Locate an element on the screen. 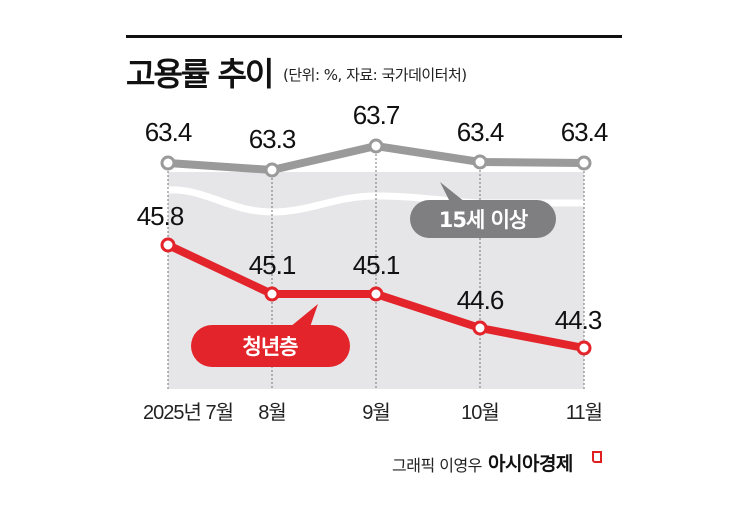 The height and width of the screenshot is (506, 745). brand-mark-icon is located at coordinates (597, 457).